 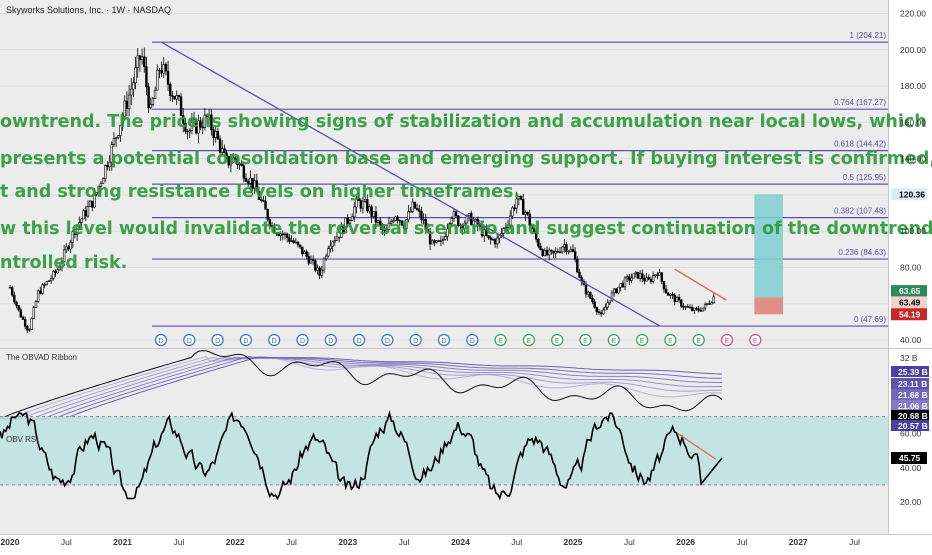 I want to click on obv-rsi-line, so click(x=361, y=455).